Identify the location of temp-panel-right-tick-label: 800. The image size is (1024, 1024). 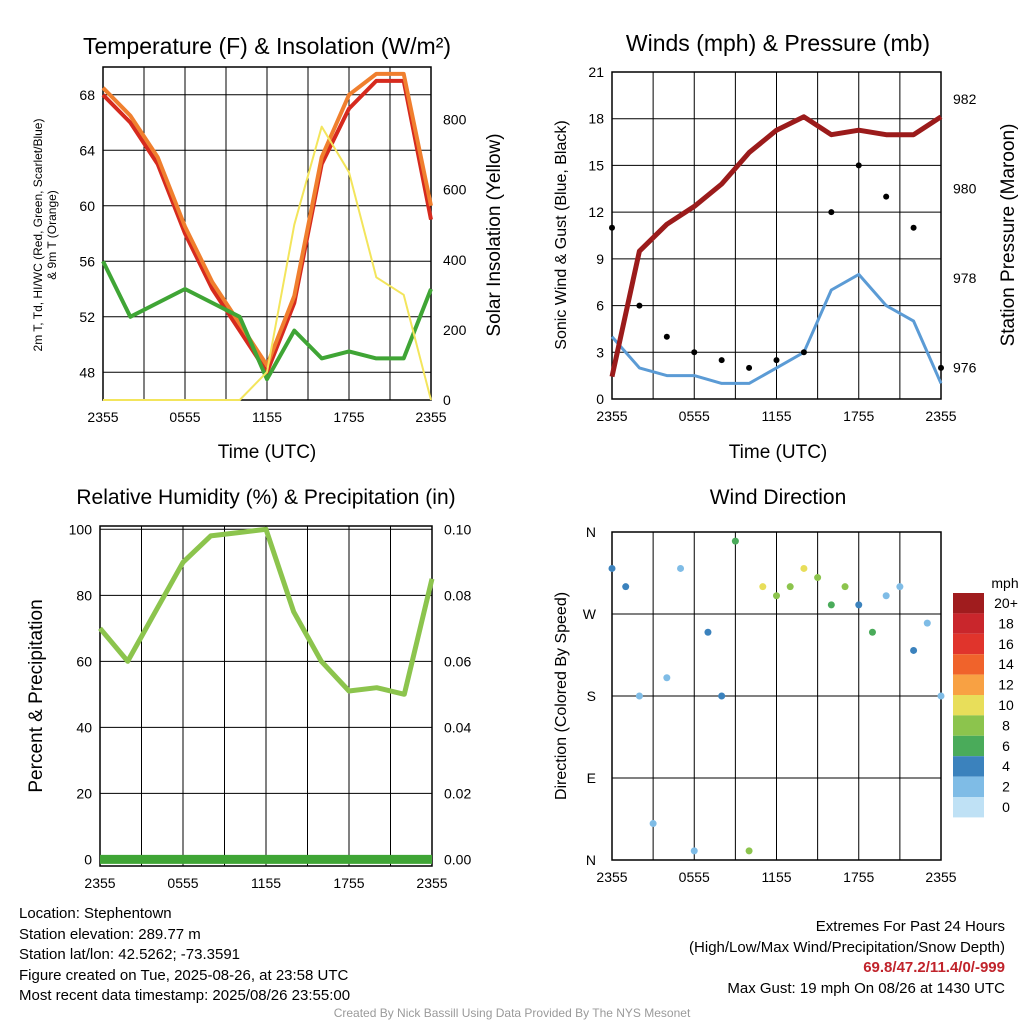
(455, 120).